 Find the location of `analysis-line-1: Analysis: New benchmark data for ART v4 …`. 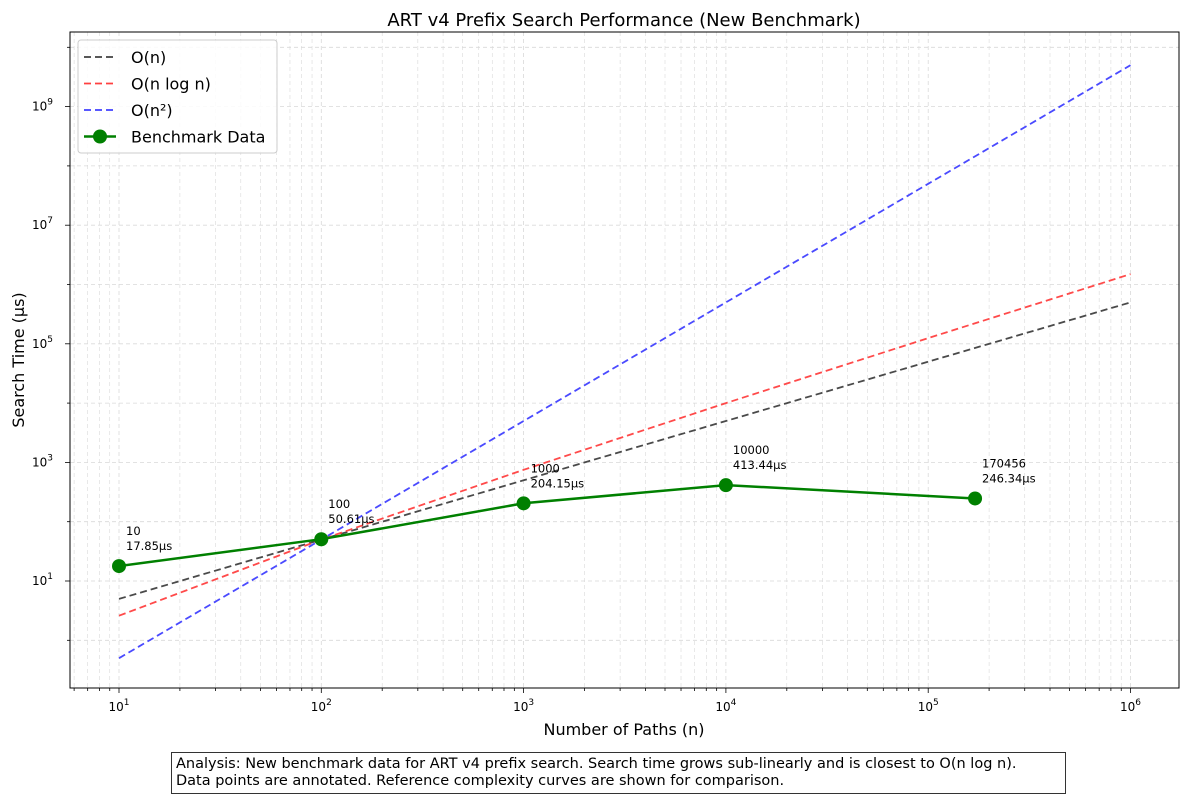

analysis-line-1: Analysis: New benchmark data for ART v4 … is located at coordinates (596, 764).